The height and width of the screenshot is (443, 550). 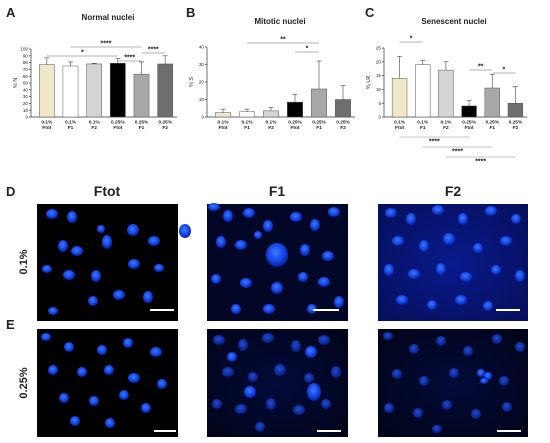 I want to click on panel-letter-d: D, so click(x=10, y=191).